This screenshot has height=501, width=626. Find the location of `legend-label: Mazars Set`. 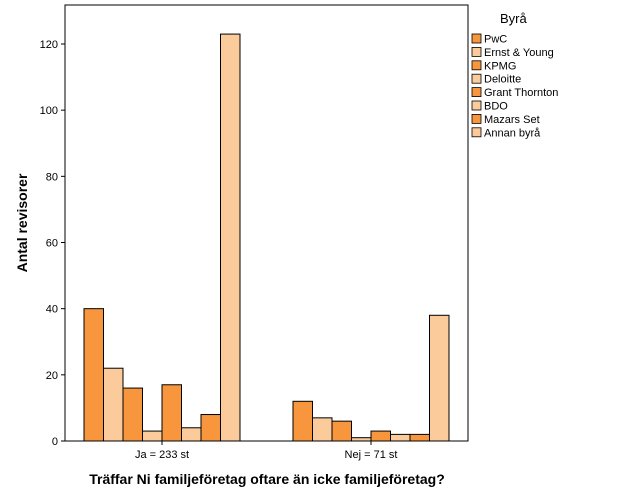

legend-label: Mazars Set is located at coordinates (512, 120).